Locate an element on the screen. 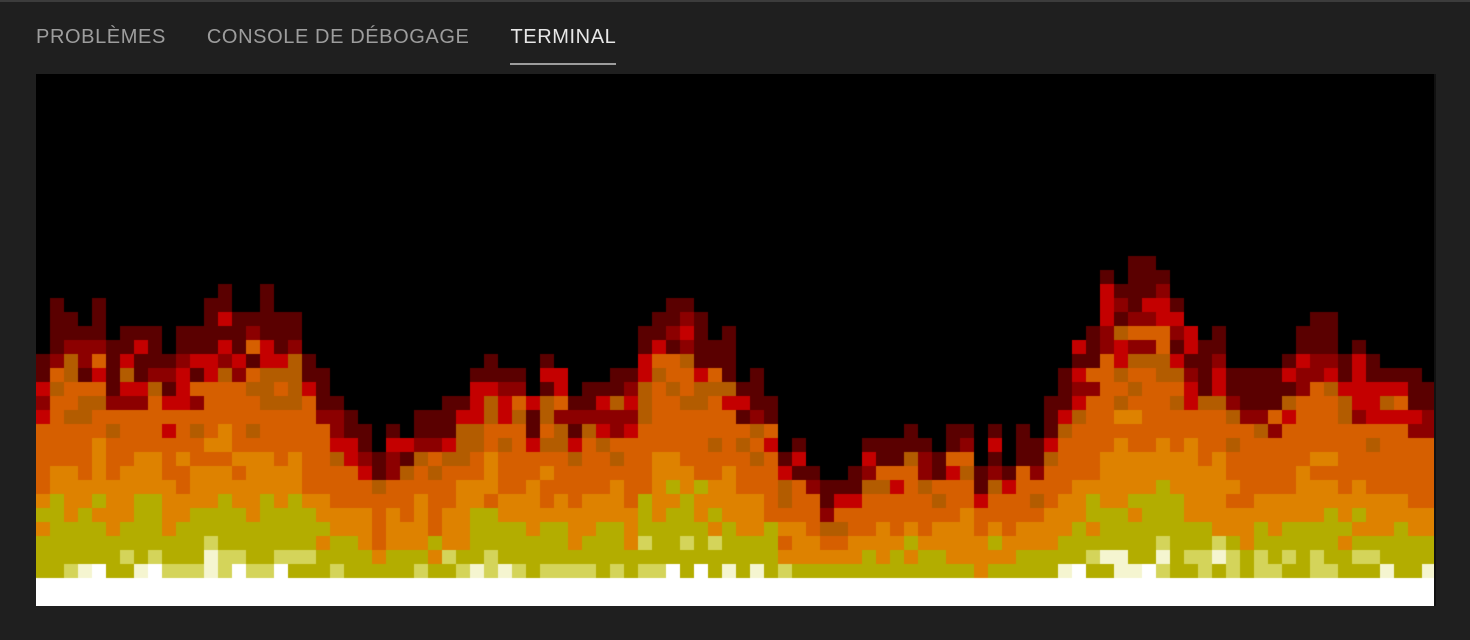 The width and height of the screenshot is (1470, 640). terminal-scrollbar is located at coordinates (1435, 340).